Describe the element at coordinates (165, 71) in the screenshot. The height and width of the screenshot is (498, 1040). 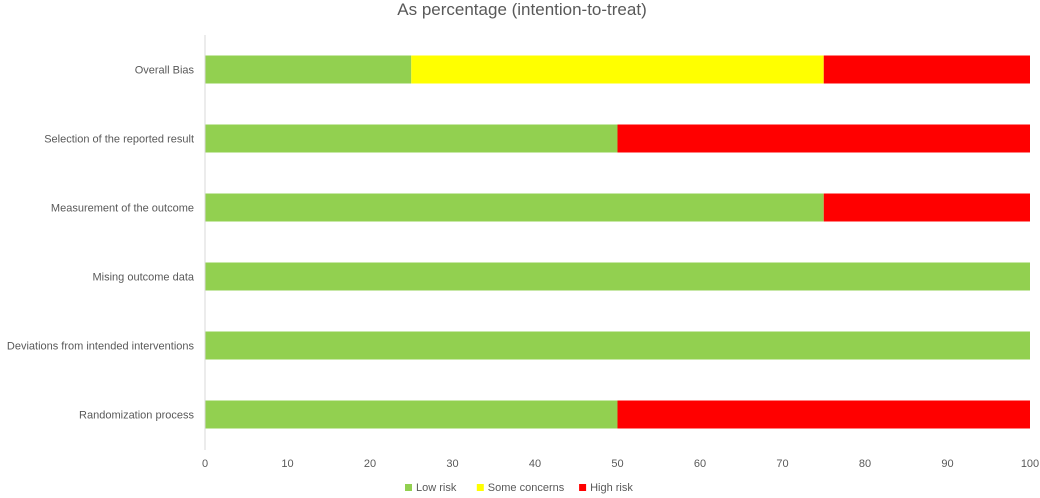
I see `category-label: Overall Bias` at that location.